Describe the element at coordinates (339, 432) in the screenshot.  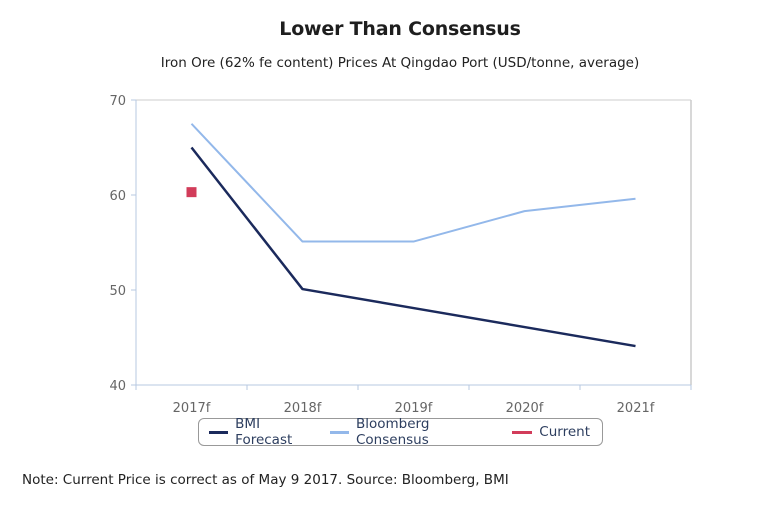
I see `legend-swatch-bloomberg` at that location.